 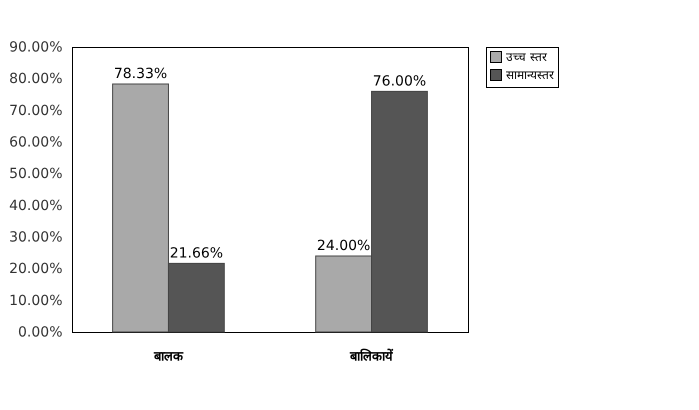 I want to click on x-tick-label: बालक, so click(x=168, y=357).